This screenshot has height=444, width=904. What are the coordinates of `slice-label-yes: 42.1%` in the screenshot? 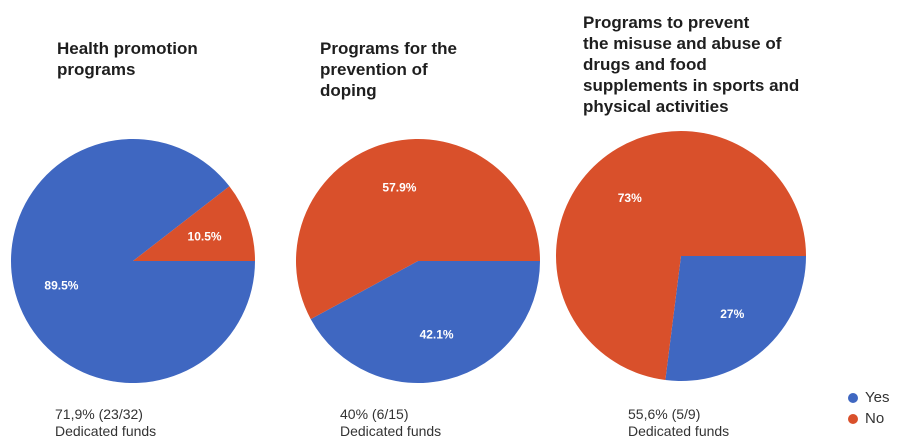 It's located at (437, 334).